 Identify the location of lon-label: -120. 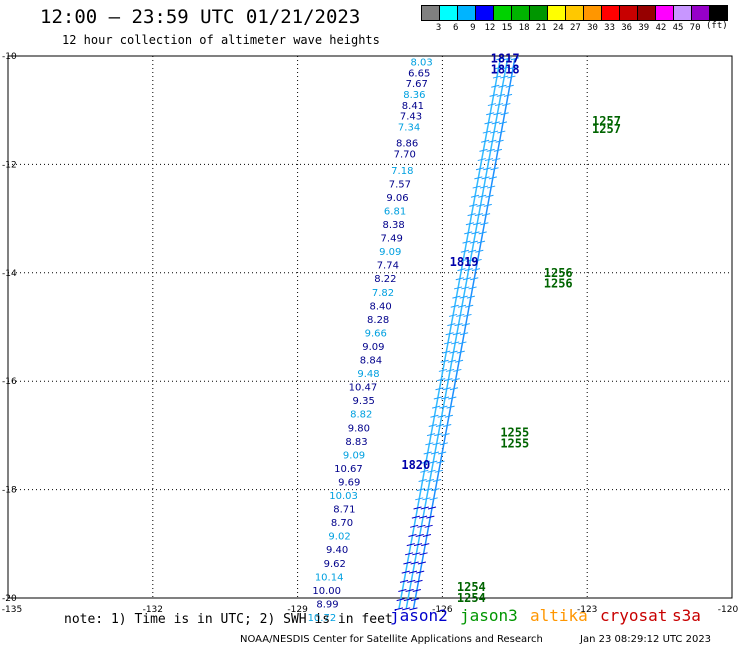
(728, 610).